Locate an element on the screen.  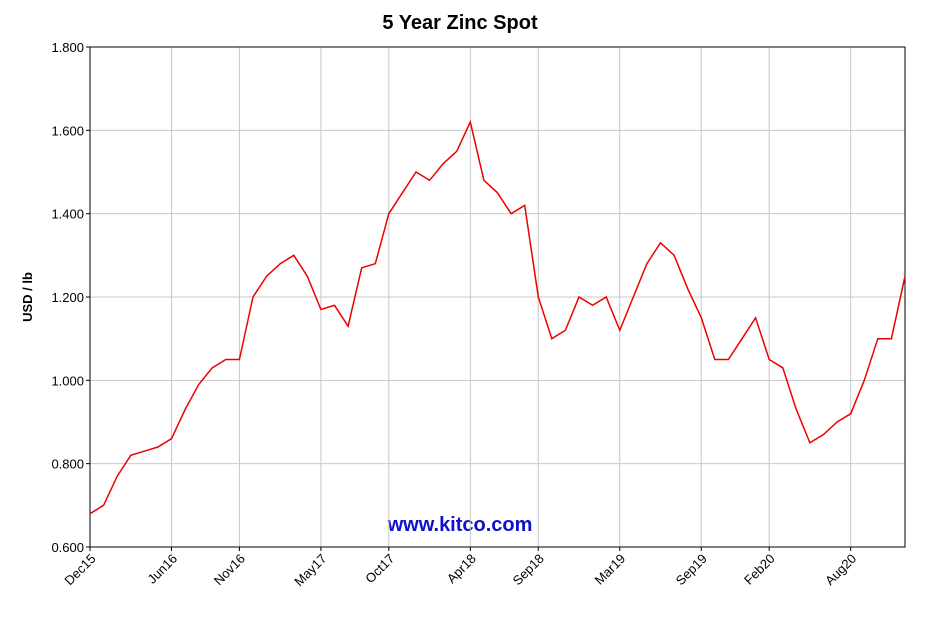
x-tick-label: Jun16 is located at coordinates (162, 569).